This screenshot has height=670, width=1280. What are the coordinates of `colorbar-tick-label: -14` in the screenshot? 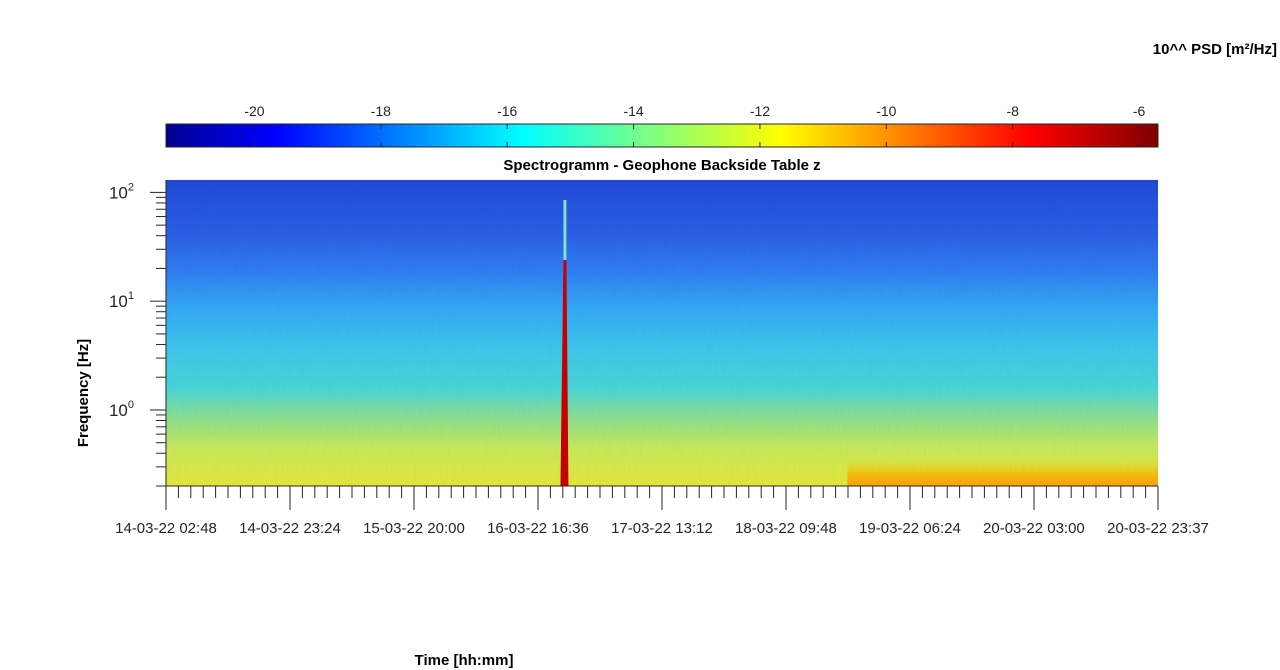 It's located at (633, 111).